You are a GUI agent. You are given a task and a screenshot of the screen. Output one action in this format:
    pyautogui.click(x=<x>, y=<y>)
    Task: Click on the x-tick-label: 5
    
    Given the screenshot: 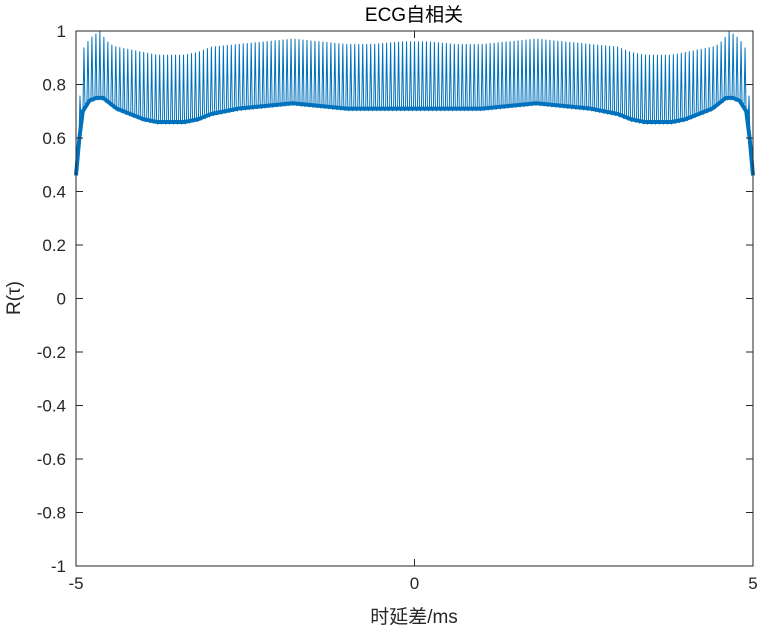 What is the action you would take?
    pyautogui.click(x=752, y=583)
    